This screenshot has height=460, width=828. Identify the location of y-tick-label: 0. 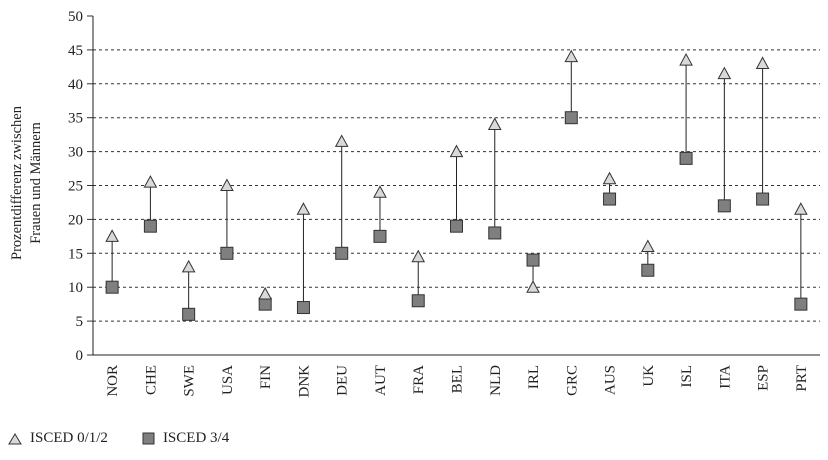
(80, 356).